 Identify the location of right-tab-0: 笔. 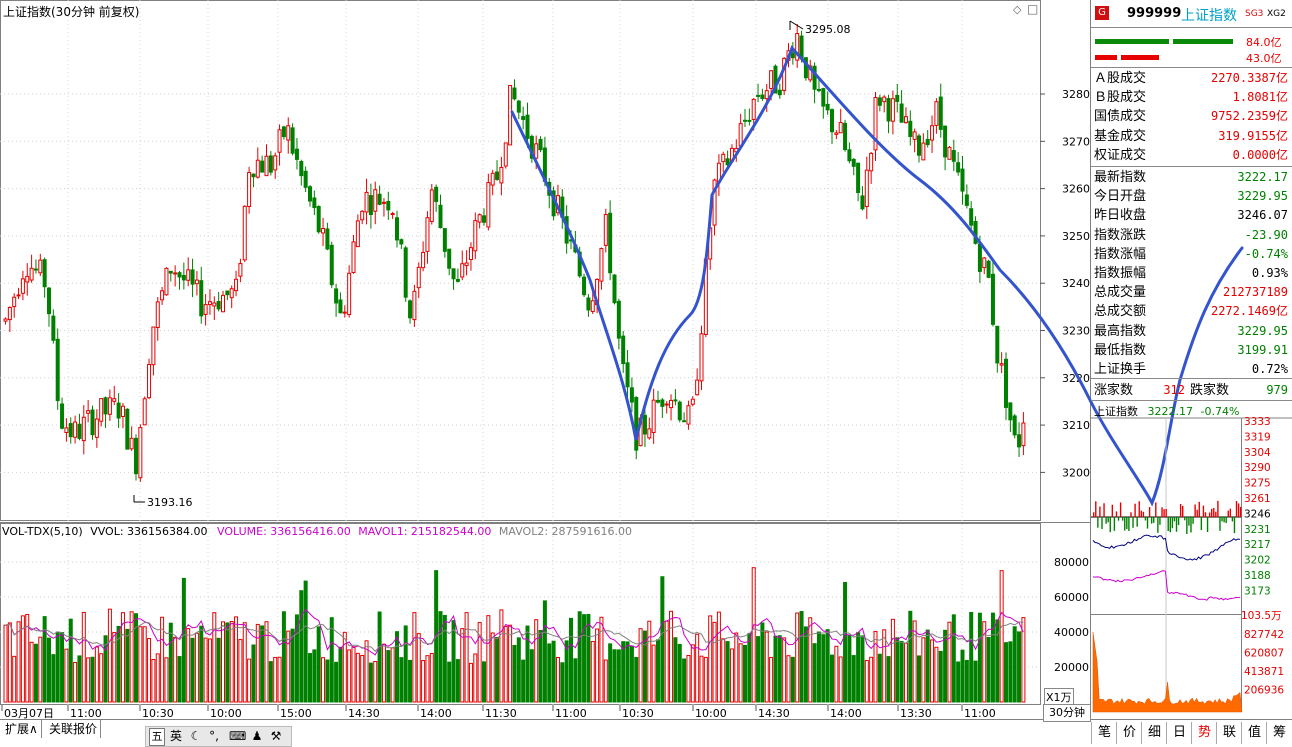
(1104, 733).